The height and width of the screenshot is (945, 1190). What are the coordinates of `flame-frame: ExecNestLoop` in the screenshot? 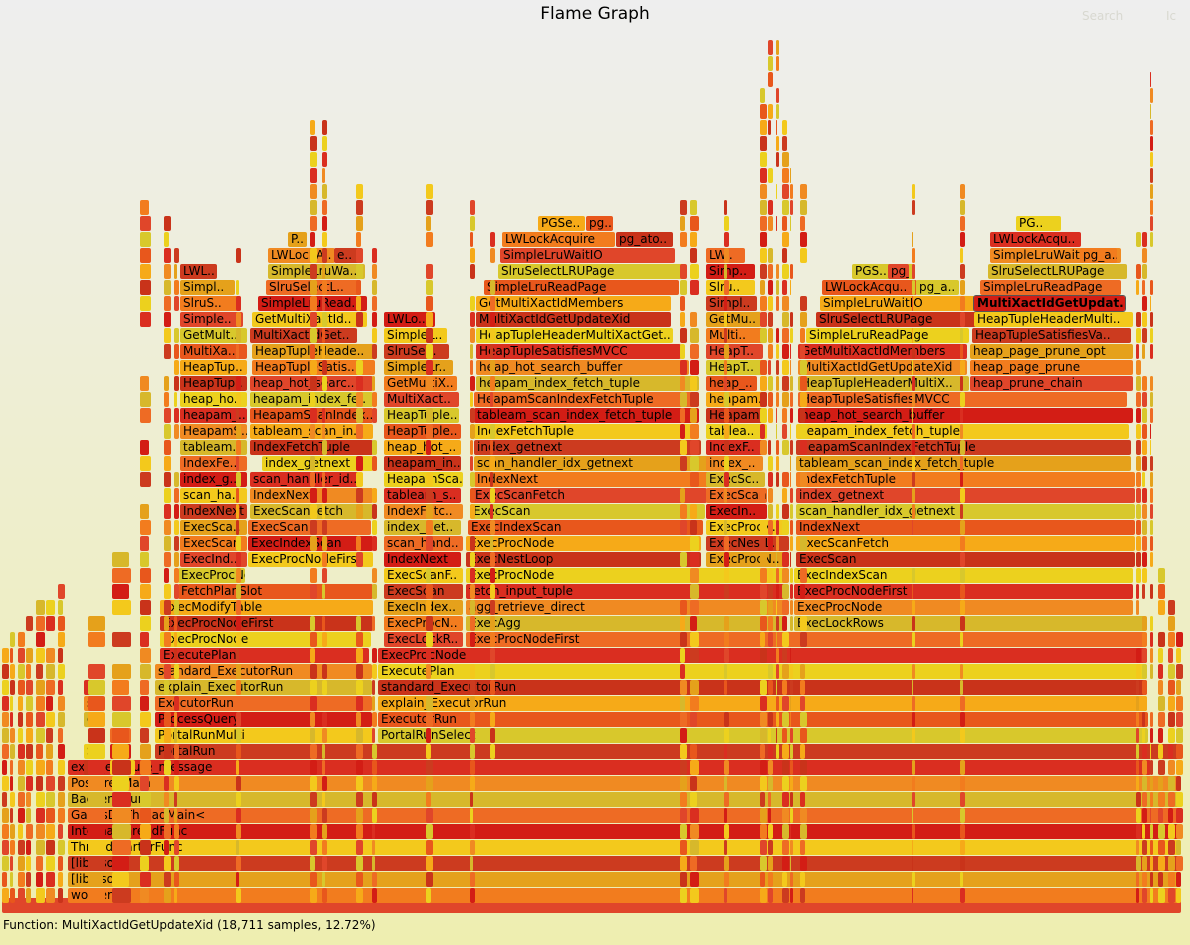 It's located at (583, 559).